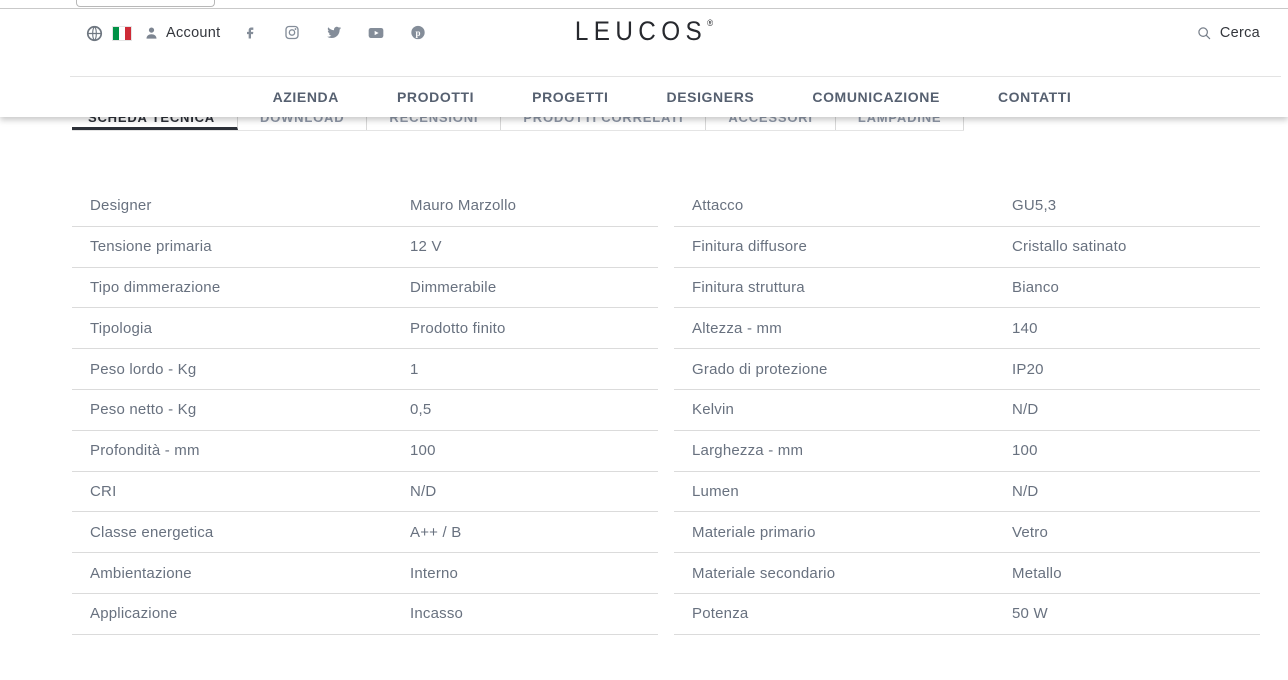 The image size is (1288, 680). What do you see at coordinates (710, 96) in the screenshot?
I see `nav-item: DESIGNERS` at bounding box center [710, 96].